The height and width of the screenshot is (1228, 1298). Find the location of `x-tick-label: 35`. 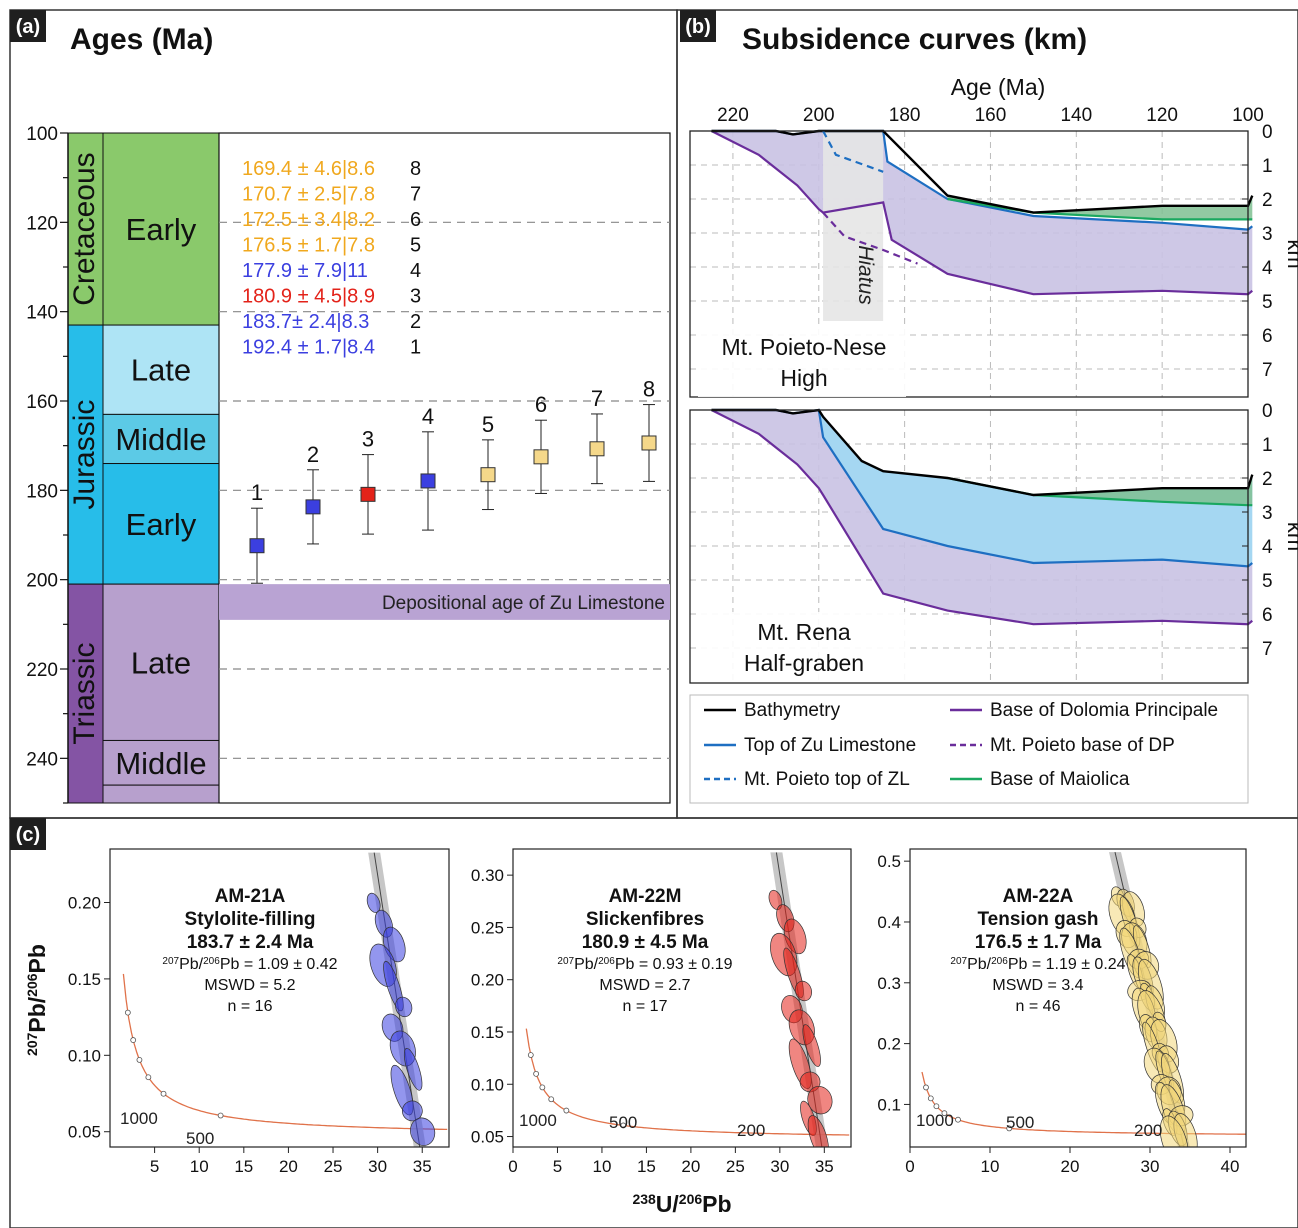

x-tick-label: 35 is located at coordinates (422, 1166).